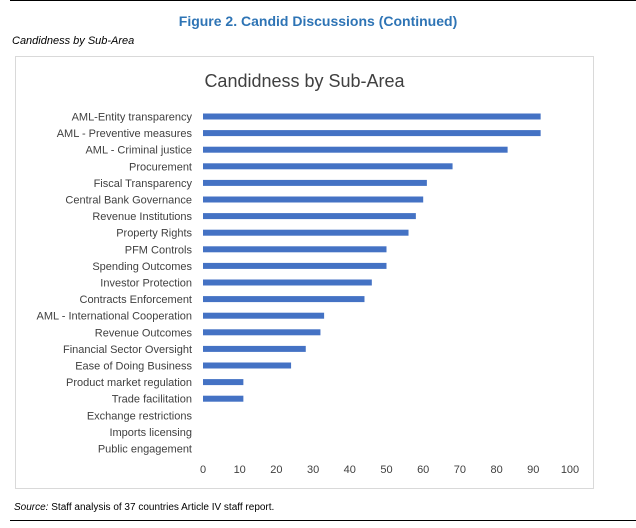 This screenshot has height=528, width=636. Describe the element at coordinates (138, 151) in the screenshot. I see `category-label: AML - Criminal justice` at that location.